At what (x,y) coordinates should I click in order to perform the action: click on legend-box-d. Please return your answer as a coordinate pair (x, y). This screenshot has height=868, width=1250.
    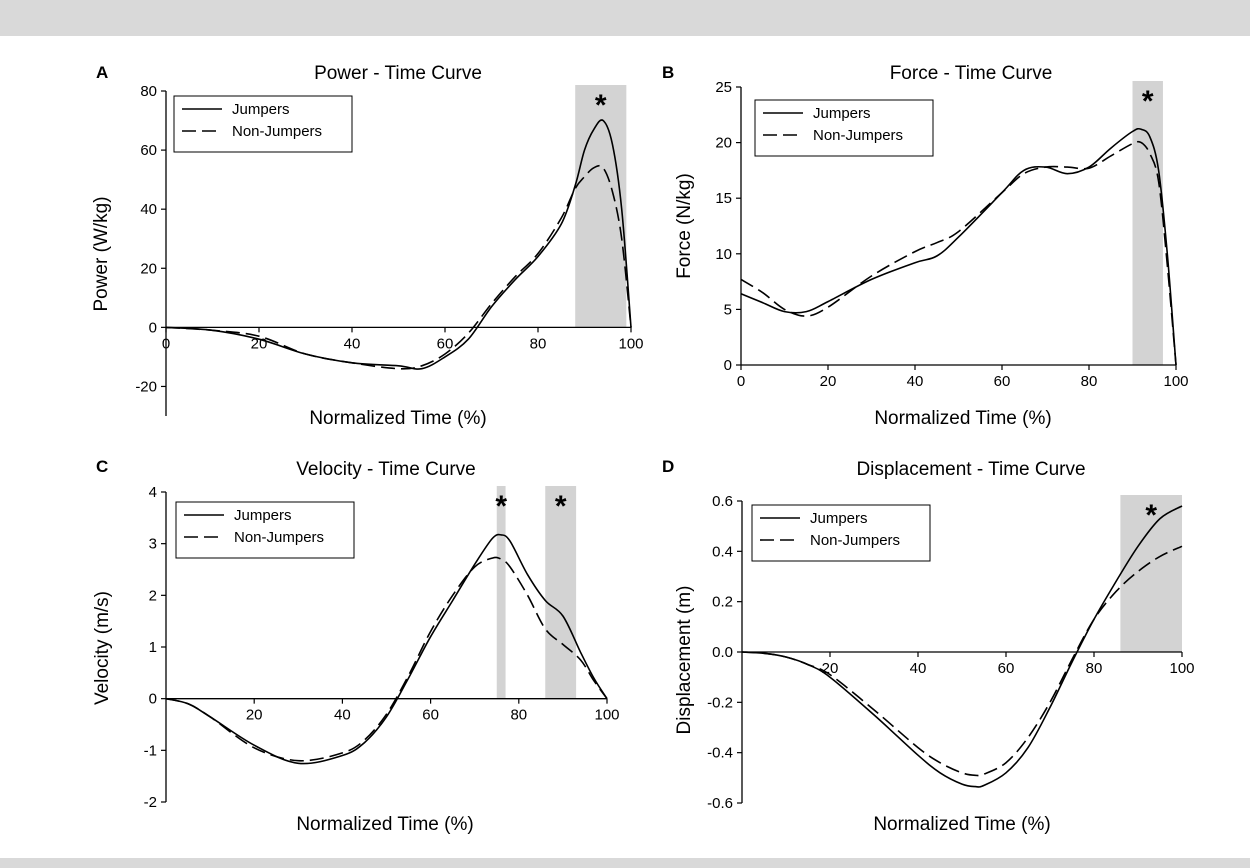
    Looking at the image, I should click on (841, 533).